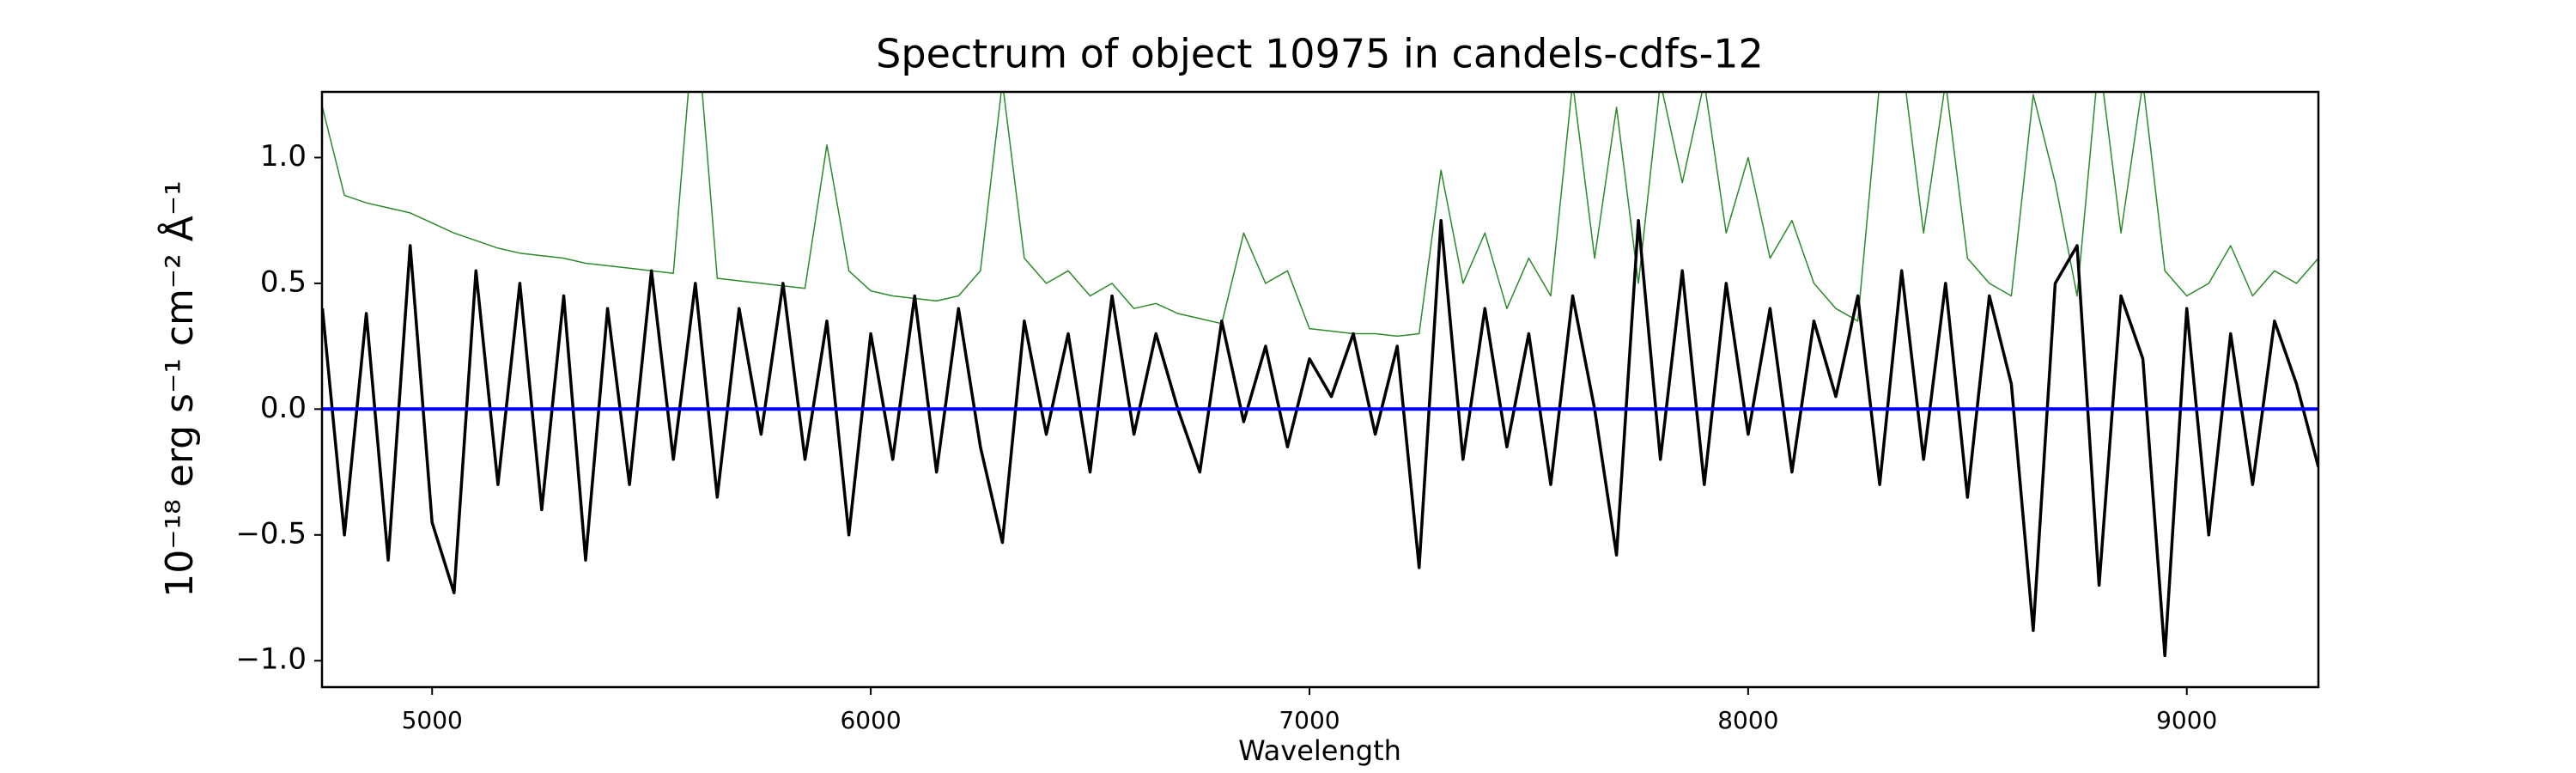 Image resolution: width=2576 pixels, height=773 pixels. Describe the element at coordinates (283, 156) in the screenshot. I see `y-tick-label: 1.0` at that location.